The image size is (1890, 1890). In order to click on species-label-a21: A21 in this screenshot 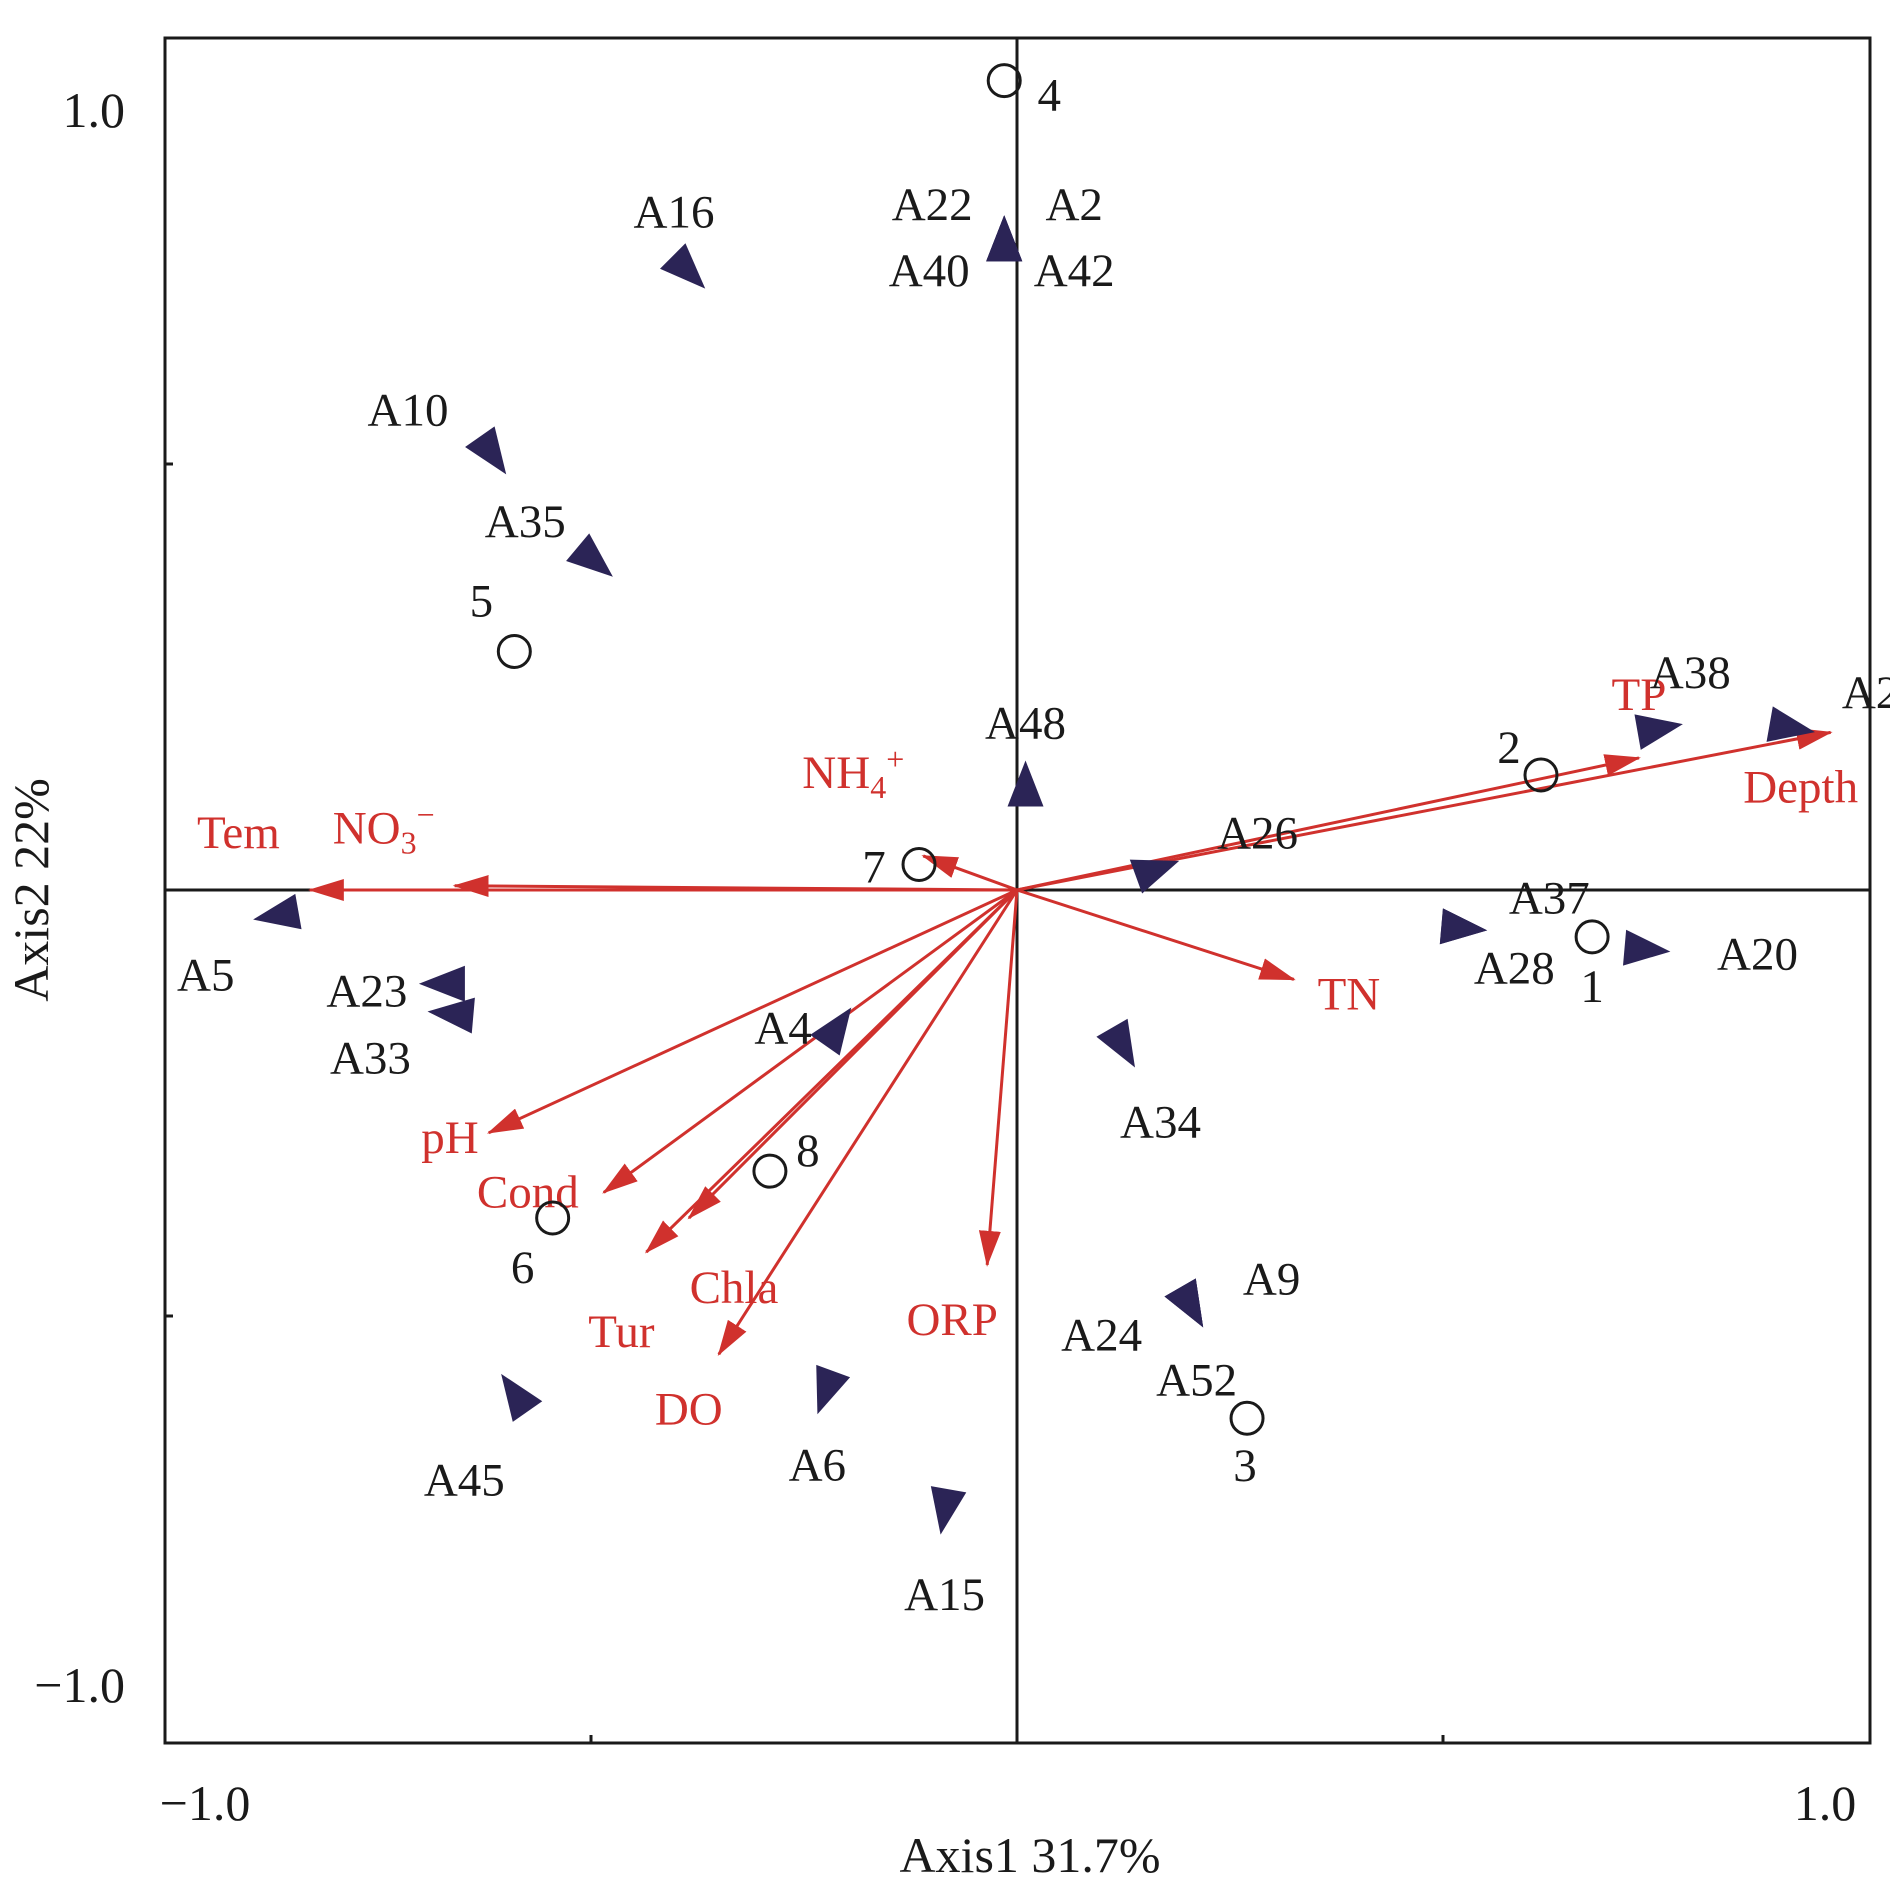, I will do `click(1866, 693)`.